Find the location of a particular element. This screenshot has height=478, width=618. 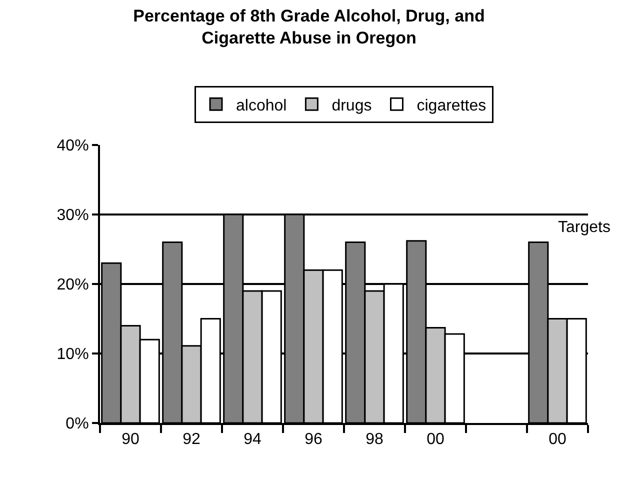

legend-label: alcohol is located at coordinates (261, 105).